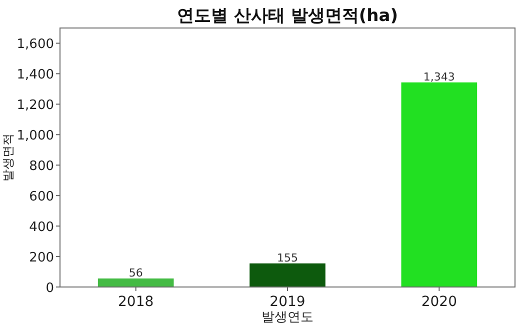  I want to click on y-tick-label: 1,000, so click(35, 136).